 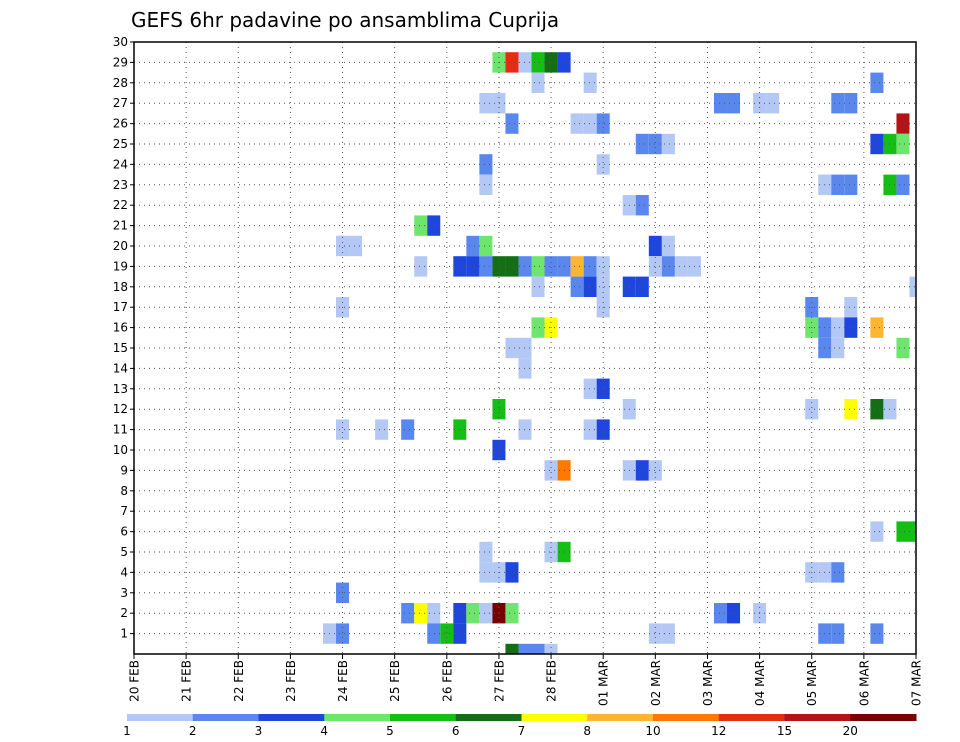 I want to click on legend-level-label: 6, so click(x=456, y=731).